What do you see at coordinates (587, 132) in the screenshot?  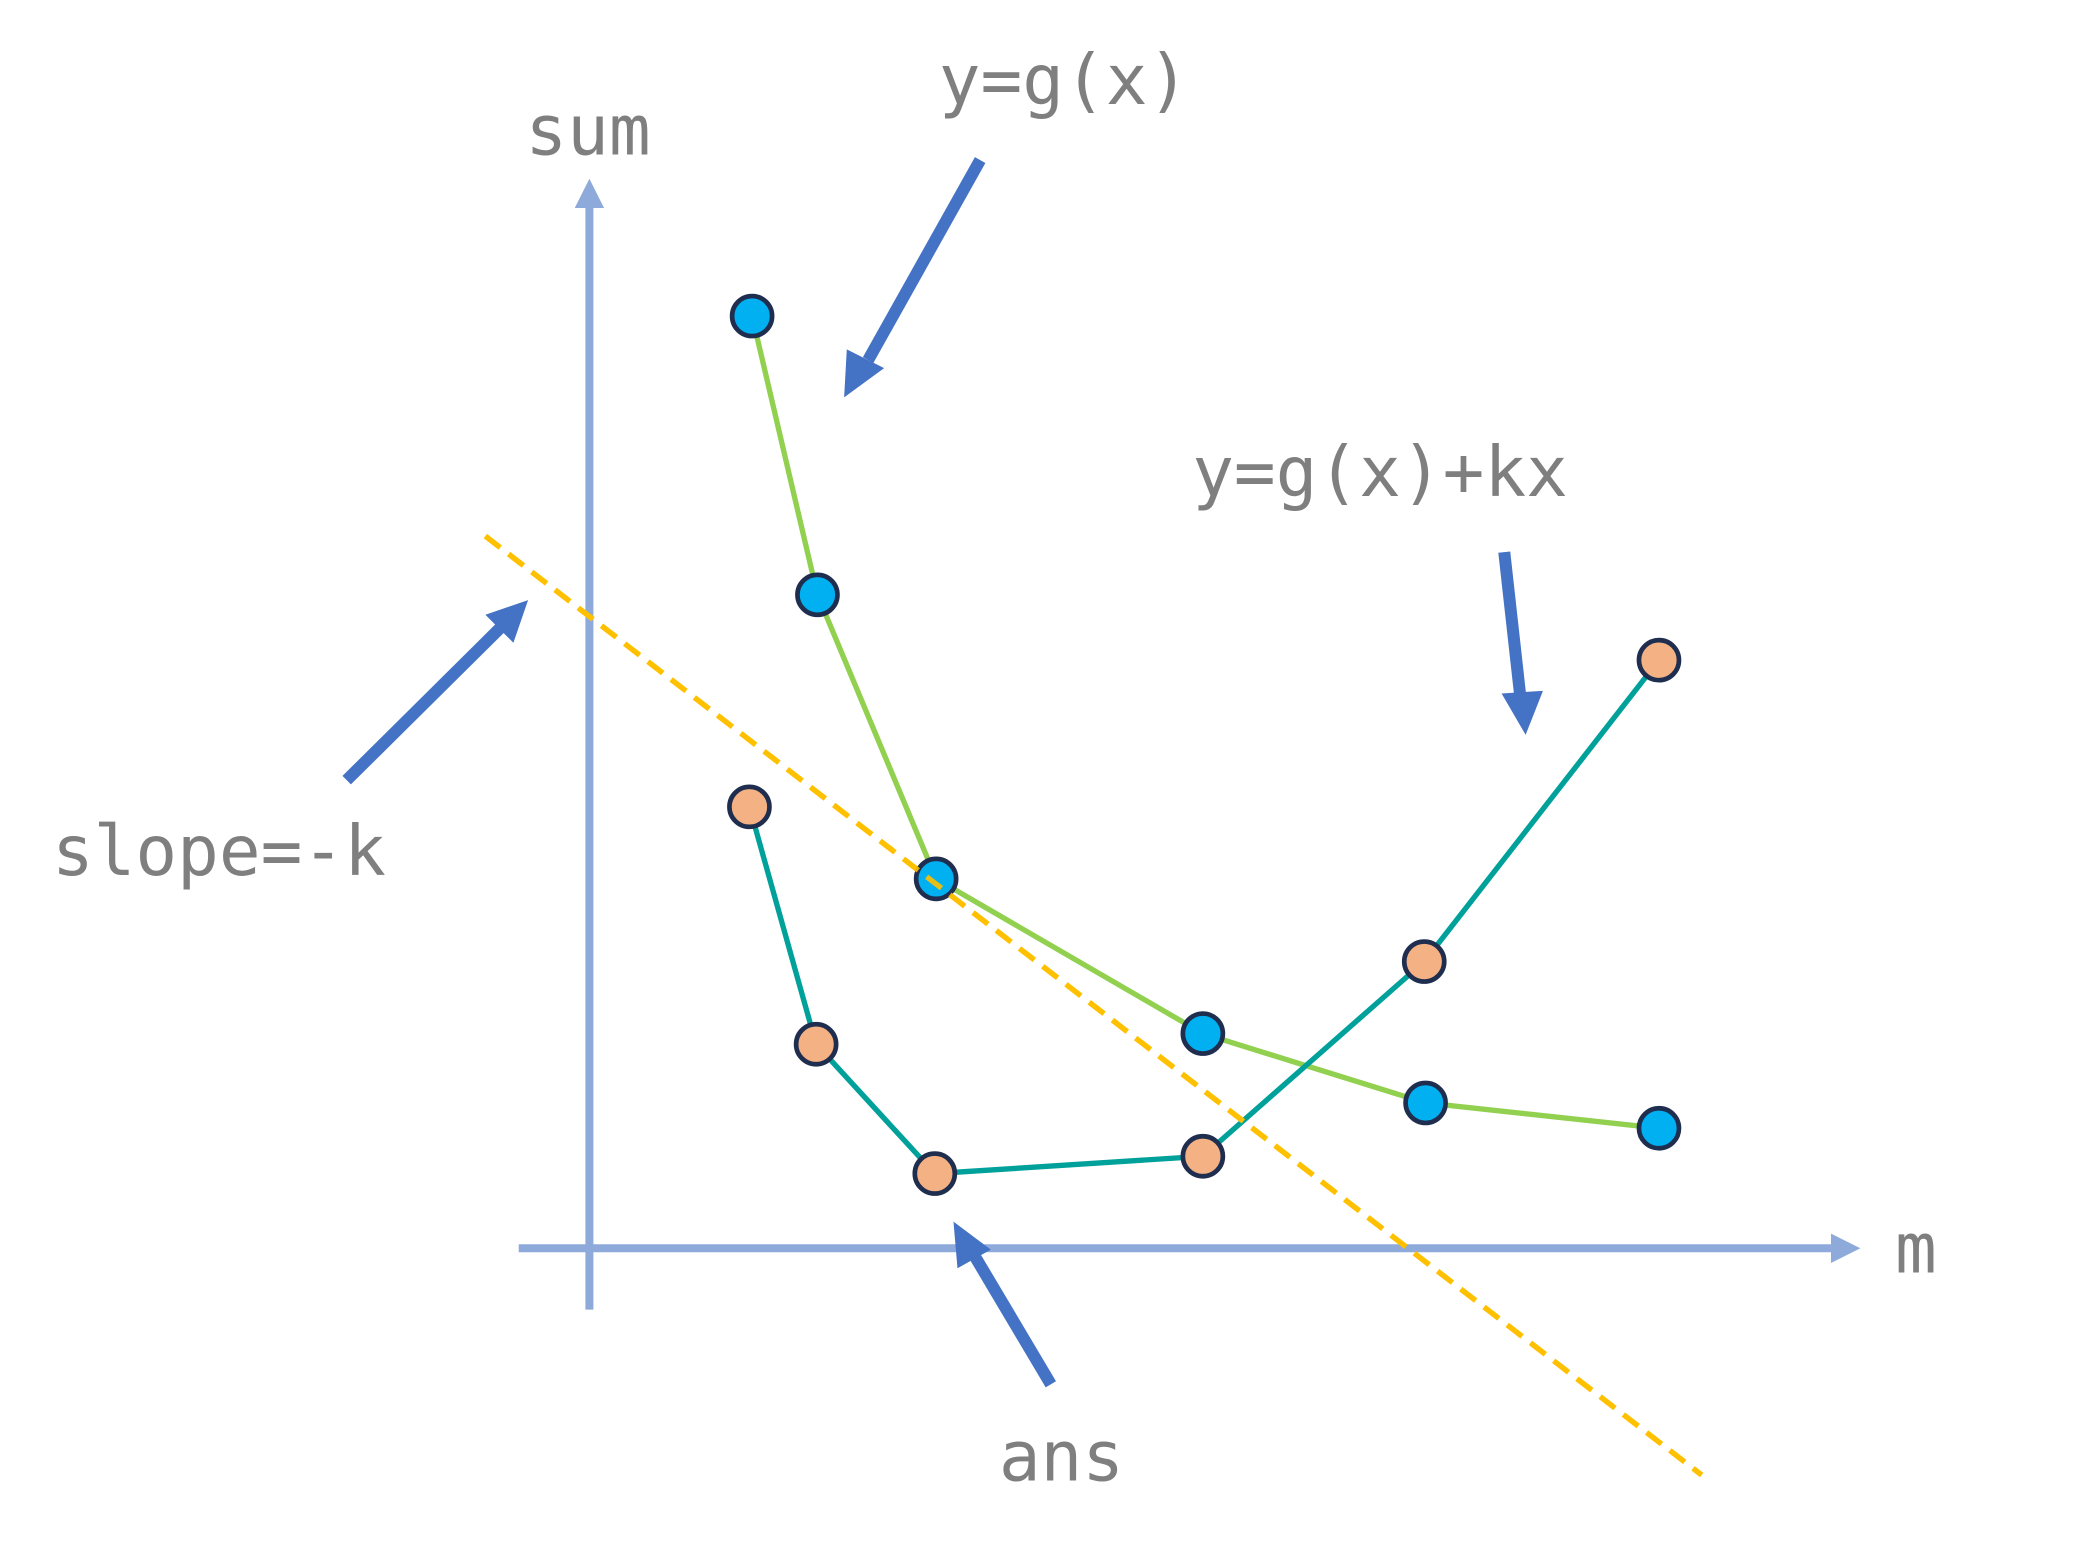 I see `y-axis-label: sum` at bounding box center [587, 132].